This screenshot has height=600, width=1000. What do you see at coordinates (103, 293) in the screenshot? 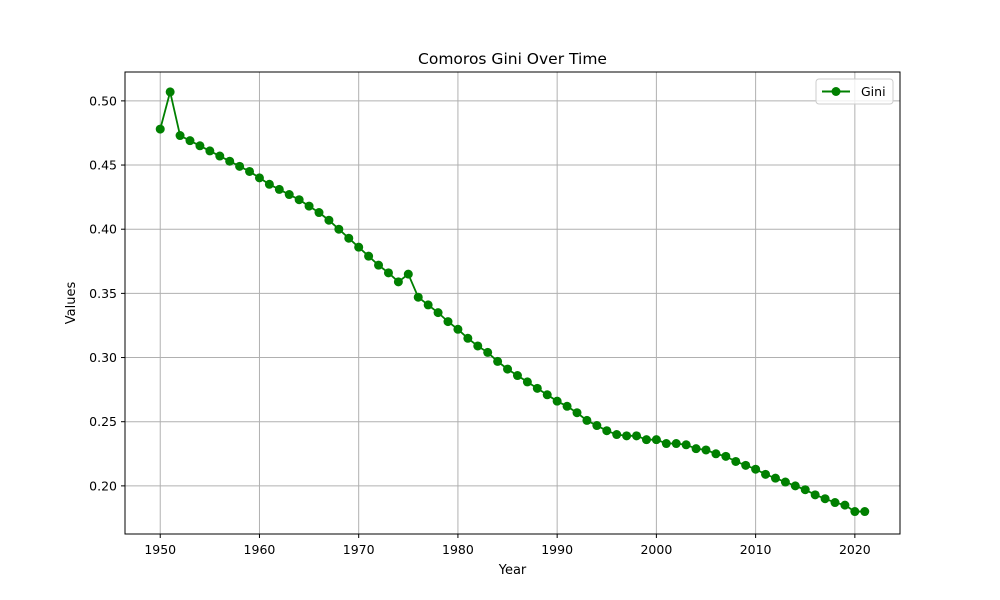
I see `y-tick-label: 0.35` at bounding box center [103, 293].